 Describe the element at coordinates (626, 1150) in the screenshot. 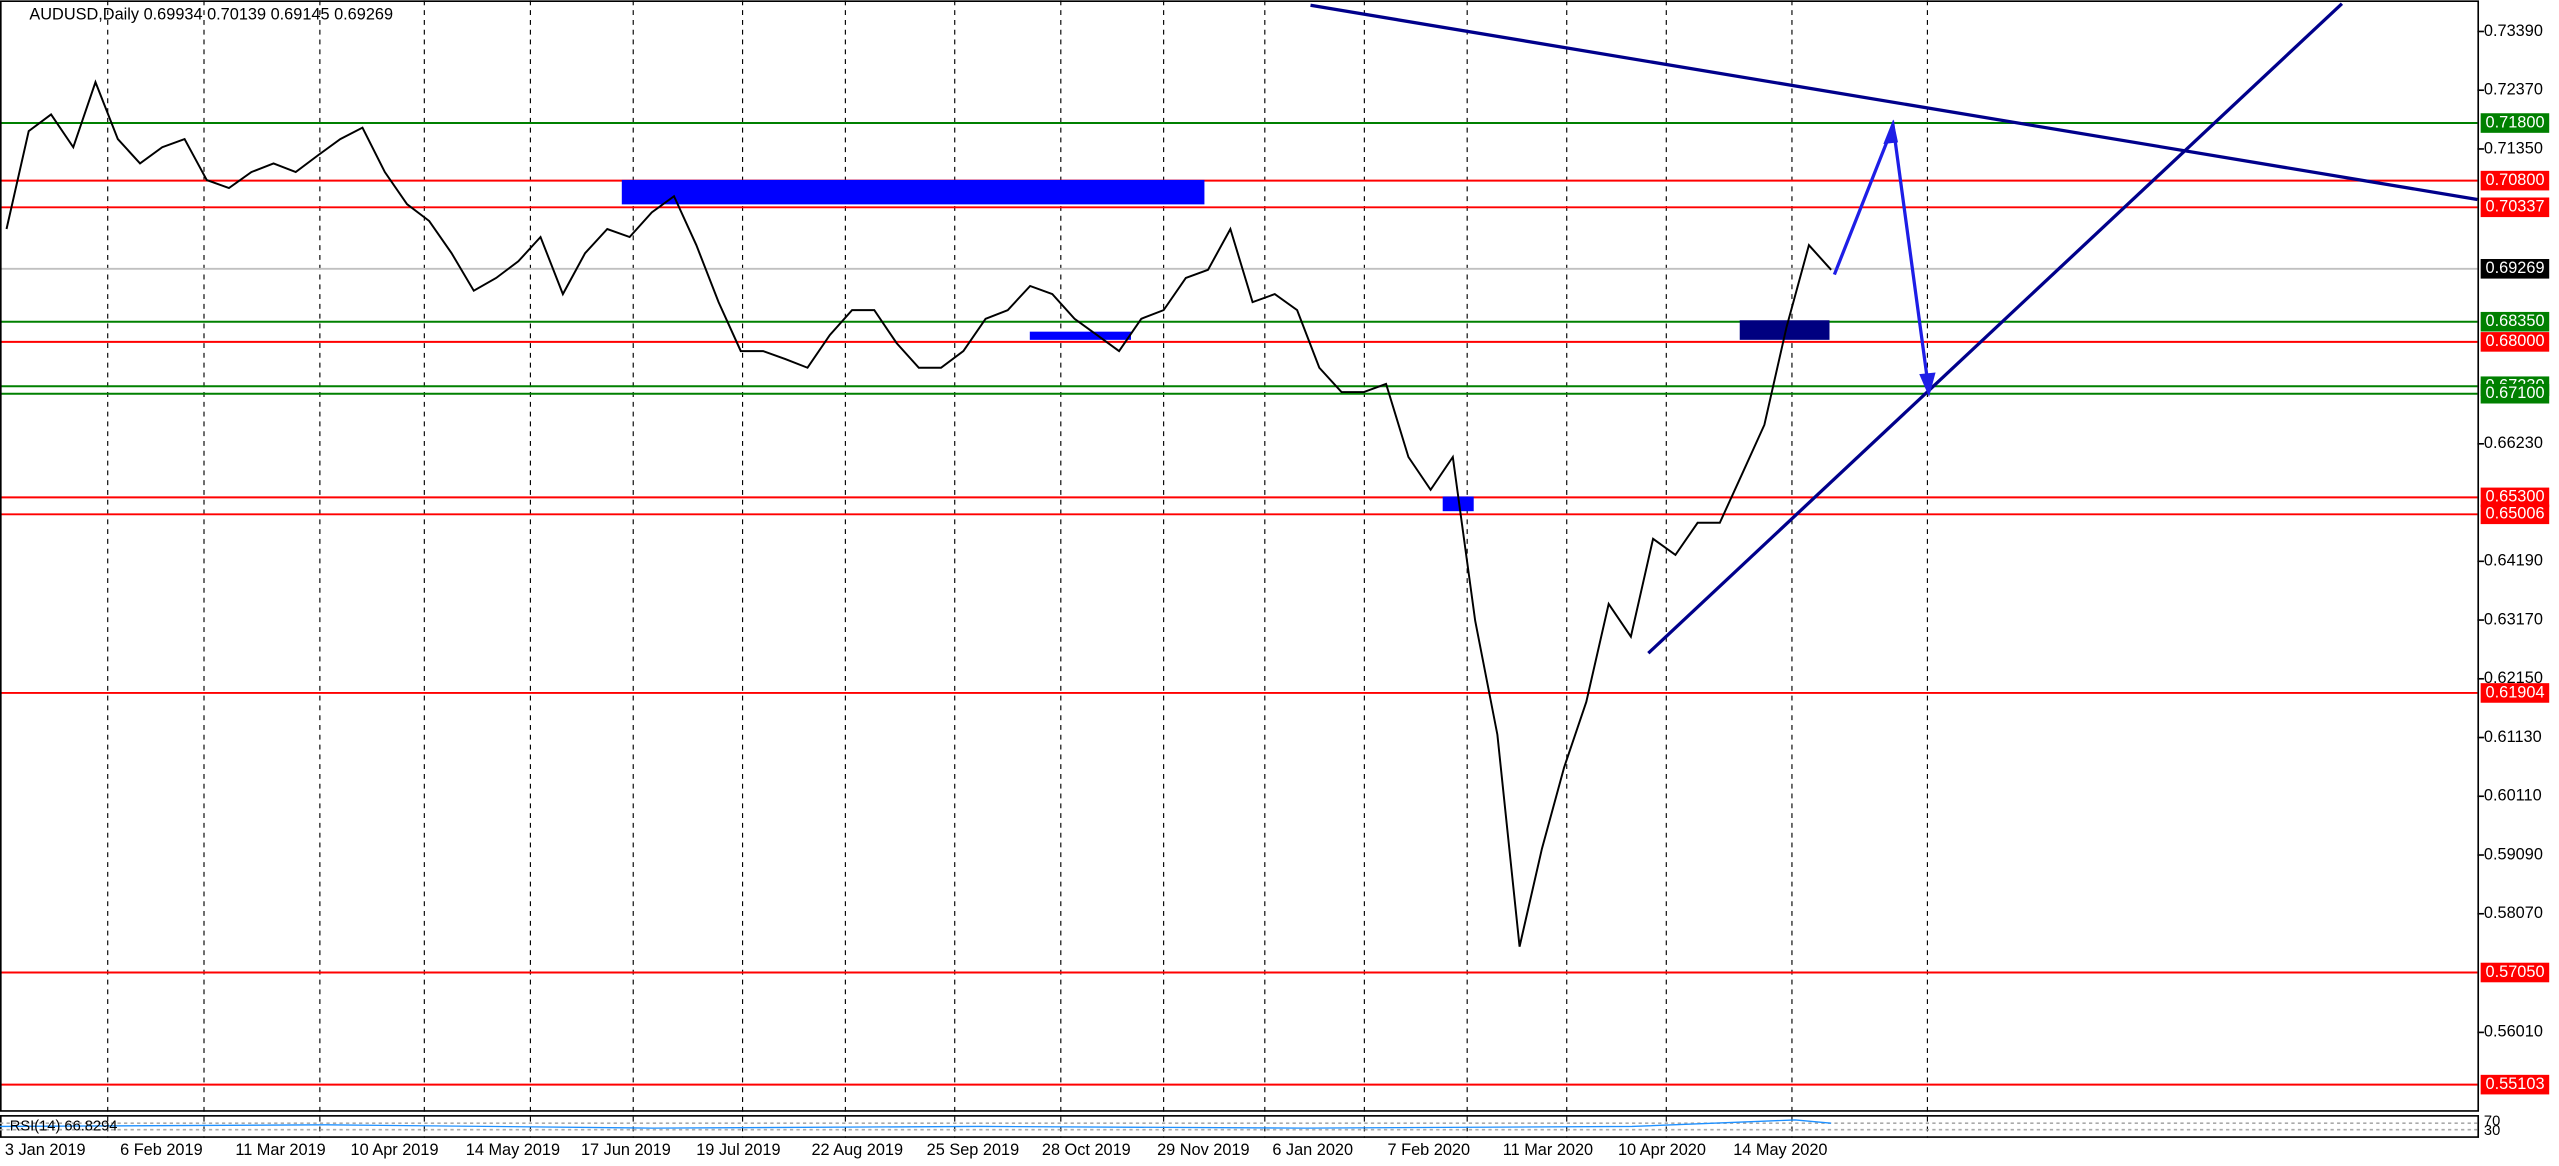

I see `x-tick-label: 17 Jun 2019` at that location.